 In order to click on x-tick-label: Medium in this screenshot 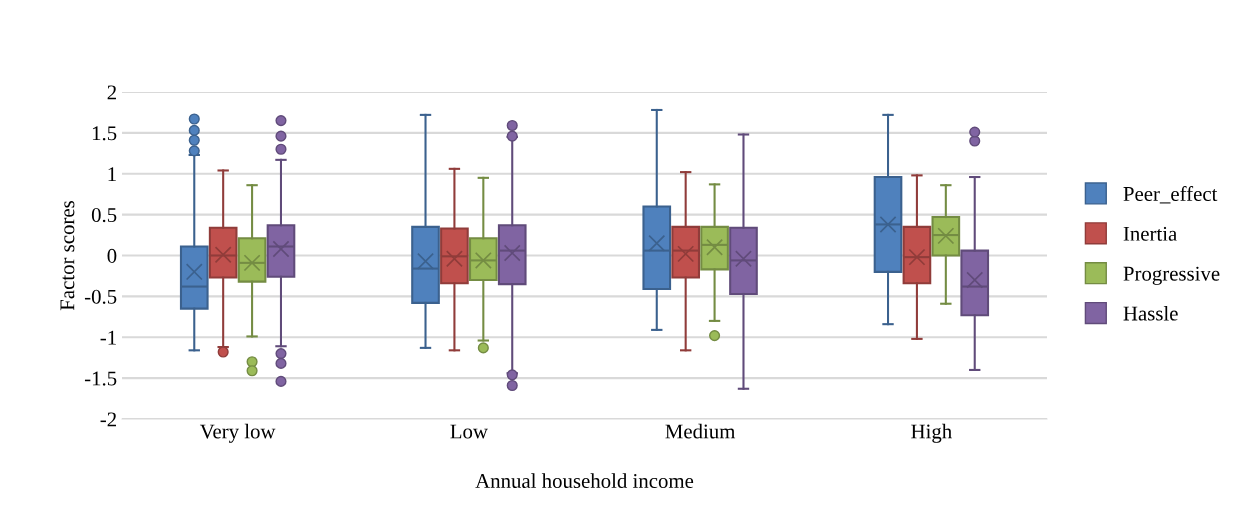, I will do `click(700, 431)`.